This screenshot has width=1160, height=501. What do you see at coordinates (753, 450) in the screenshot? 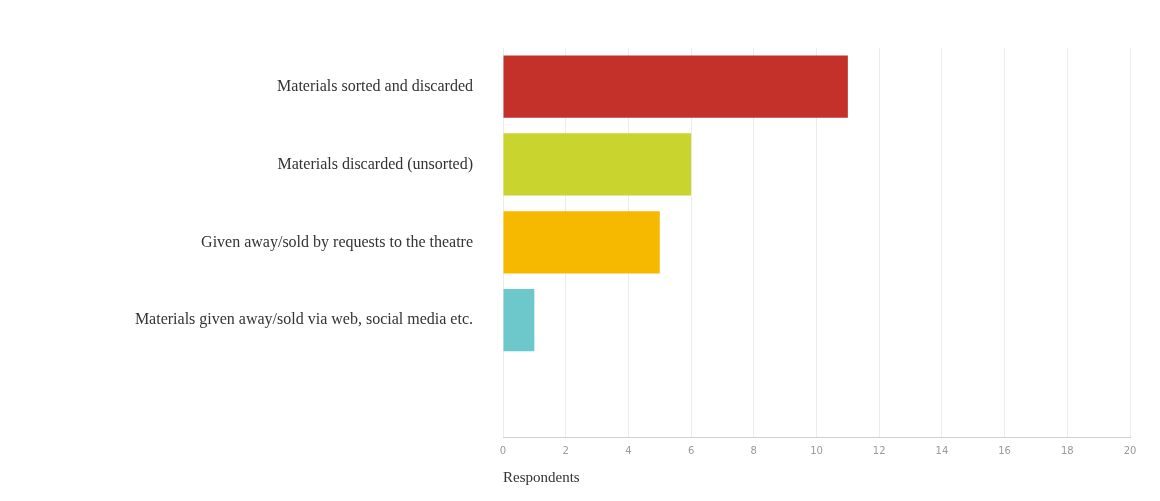
I see `x-tick-label: 8` at bounding box center [753, 450].